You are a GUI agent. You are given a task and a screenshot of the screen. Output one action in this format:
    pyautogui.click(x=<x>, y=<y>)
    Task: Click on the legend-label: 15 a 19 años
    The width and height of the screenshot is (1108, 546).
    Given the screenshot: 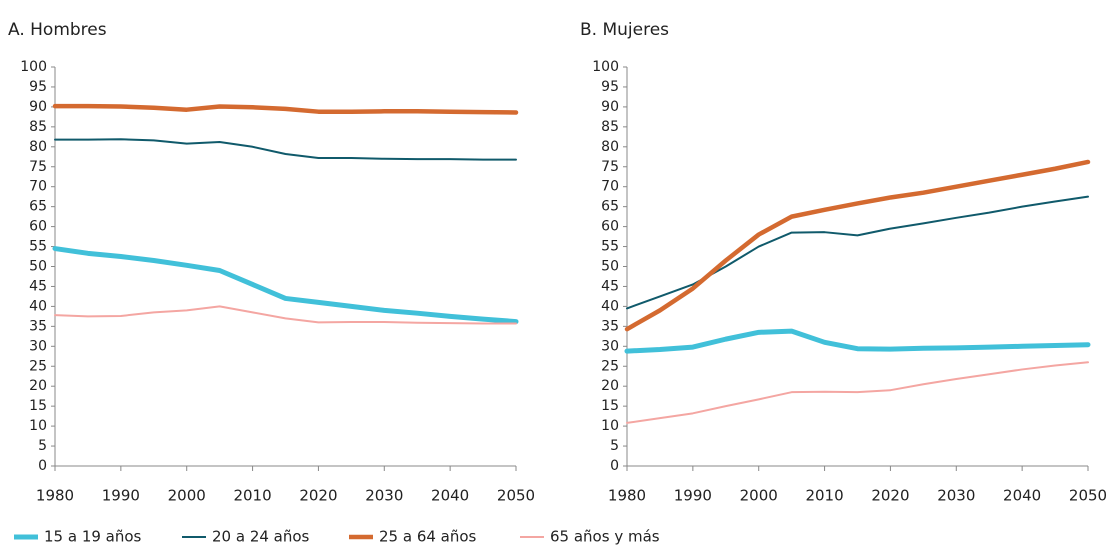 What is the action you would take?
    pyautogui.click(x=93, y=537)
    